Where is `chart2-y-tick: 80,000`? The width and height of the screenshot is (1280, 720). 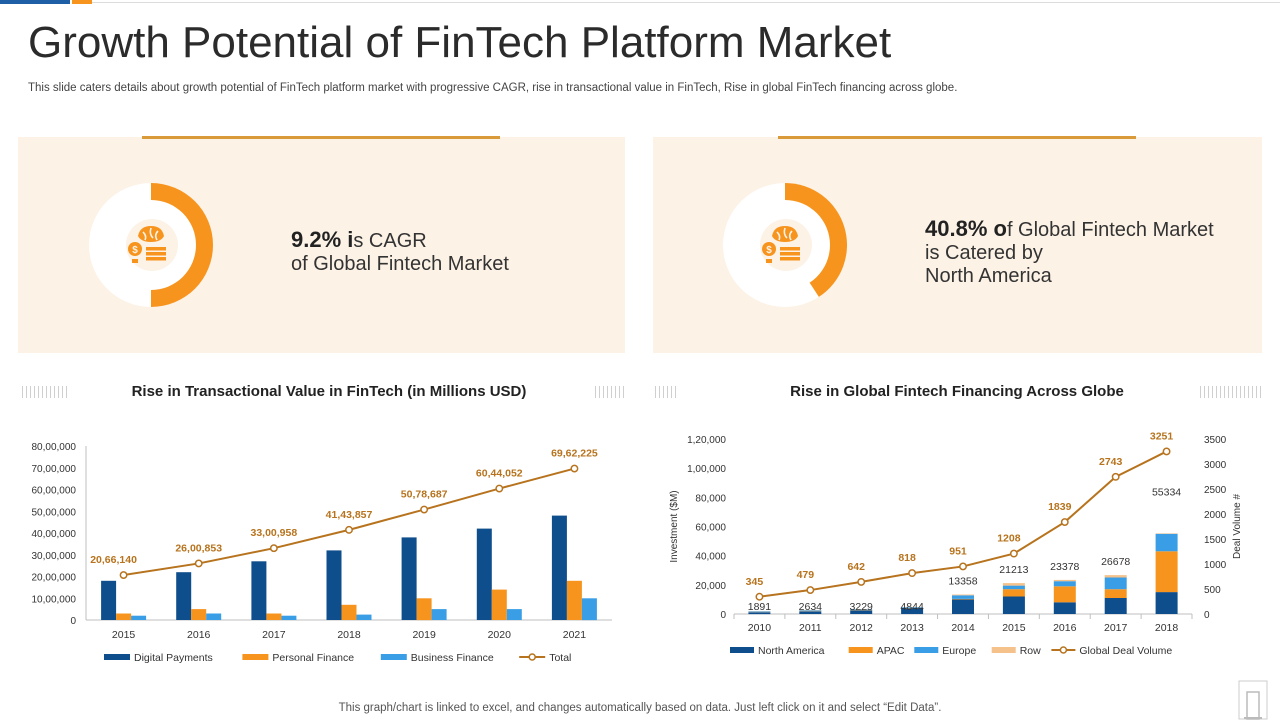 chart2-y-tick: 80,000 is located at coordinates (710, 498).